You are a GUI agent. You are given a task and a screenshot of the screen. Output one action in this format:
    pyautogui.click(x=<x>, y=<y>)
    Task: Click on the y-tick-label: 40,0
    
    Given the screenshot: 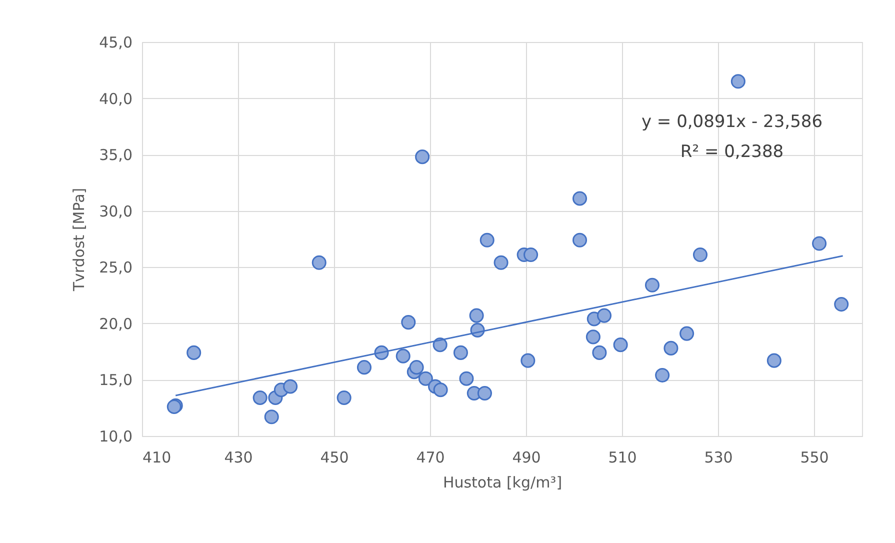 What is the action you would take?
    pyautogui.click(x=115, y=99)
    